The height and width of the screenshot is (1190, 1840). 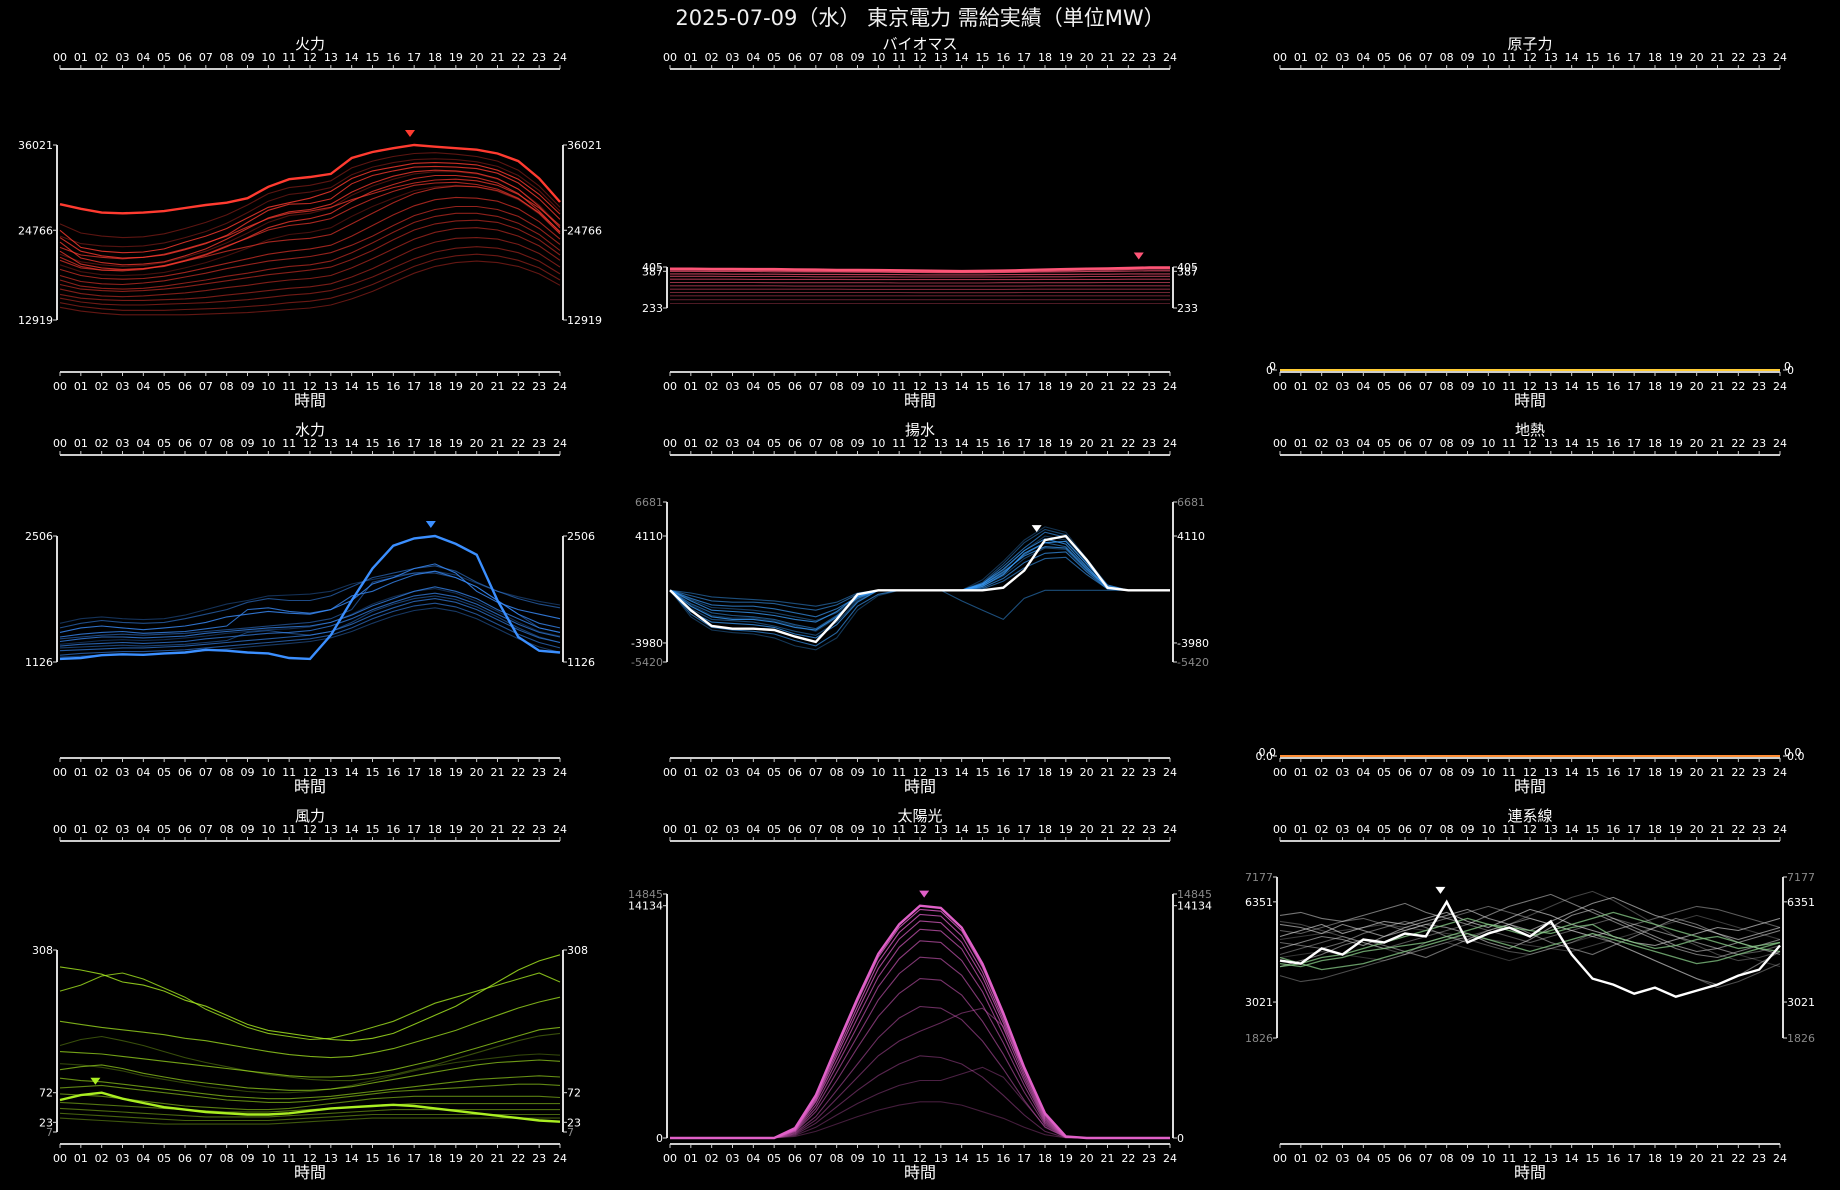 I want to click on panel-title: 連系線, so click(x=1529, y=816).